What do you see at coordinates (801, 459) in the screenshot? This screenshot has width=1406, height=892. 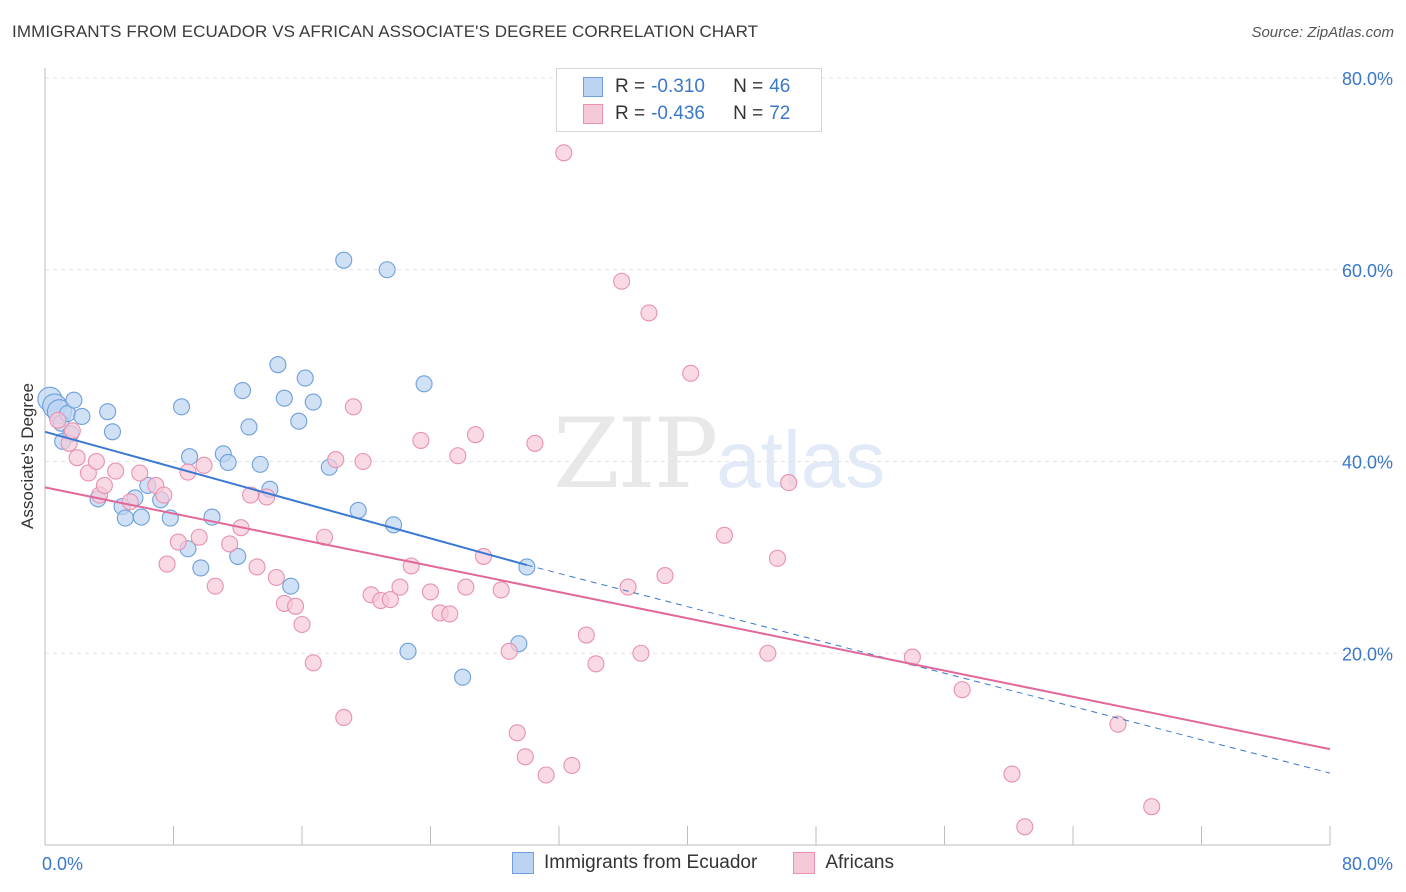 I see `watermark-atlas: atlas` at bounding box center [801, 459].